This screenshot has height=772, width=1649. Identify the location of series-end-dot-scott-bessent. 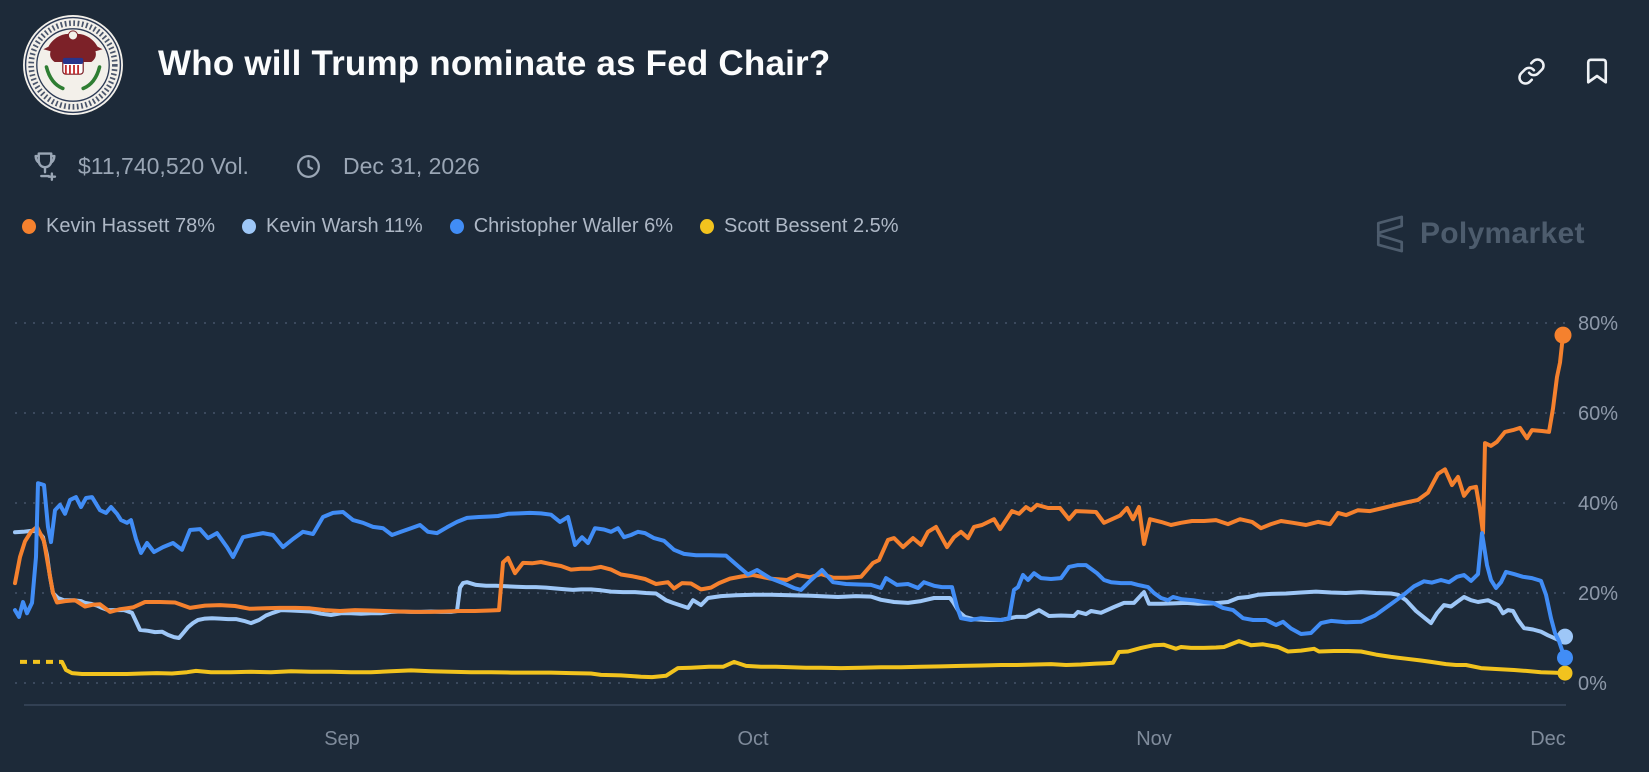
(1565, 673).